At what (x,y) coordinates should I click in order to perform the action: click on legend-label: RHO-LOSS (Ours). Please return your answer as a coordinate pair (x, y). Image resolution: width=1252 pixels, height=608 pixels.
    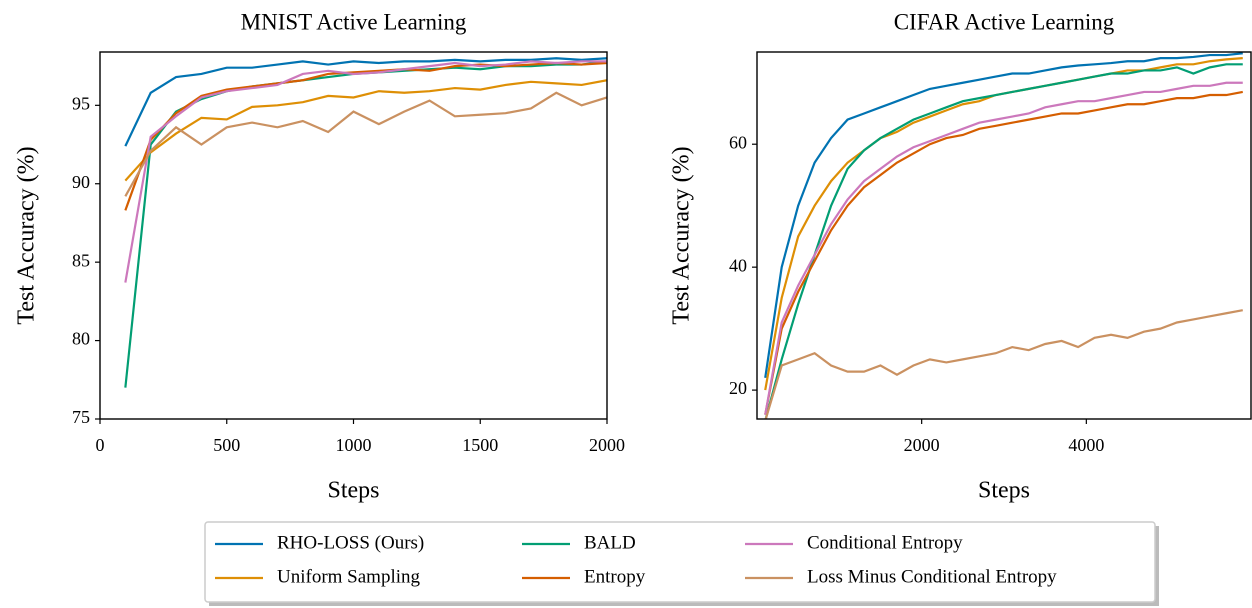
    Looking at the image, I should click on (350, 542).